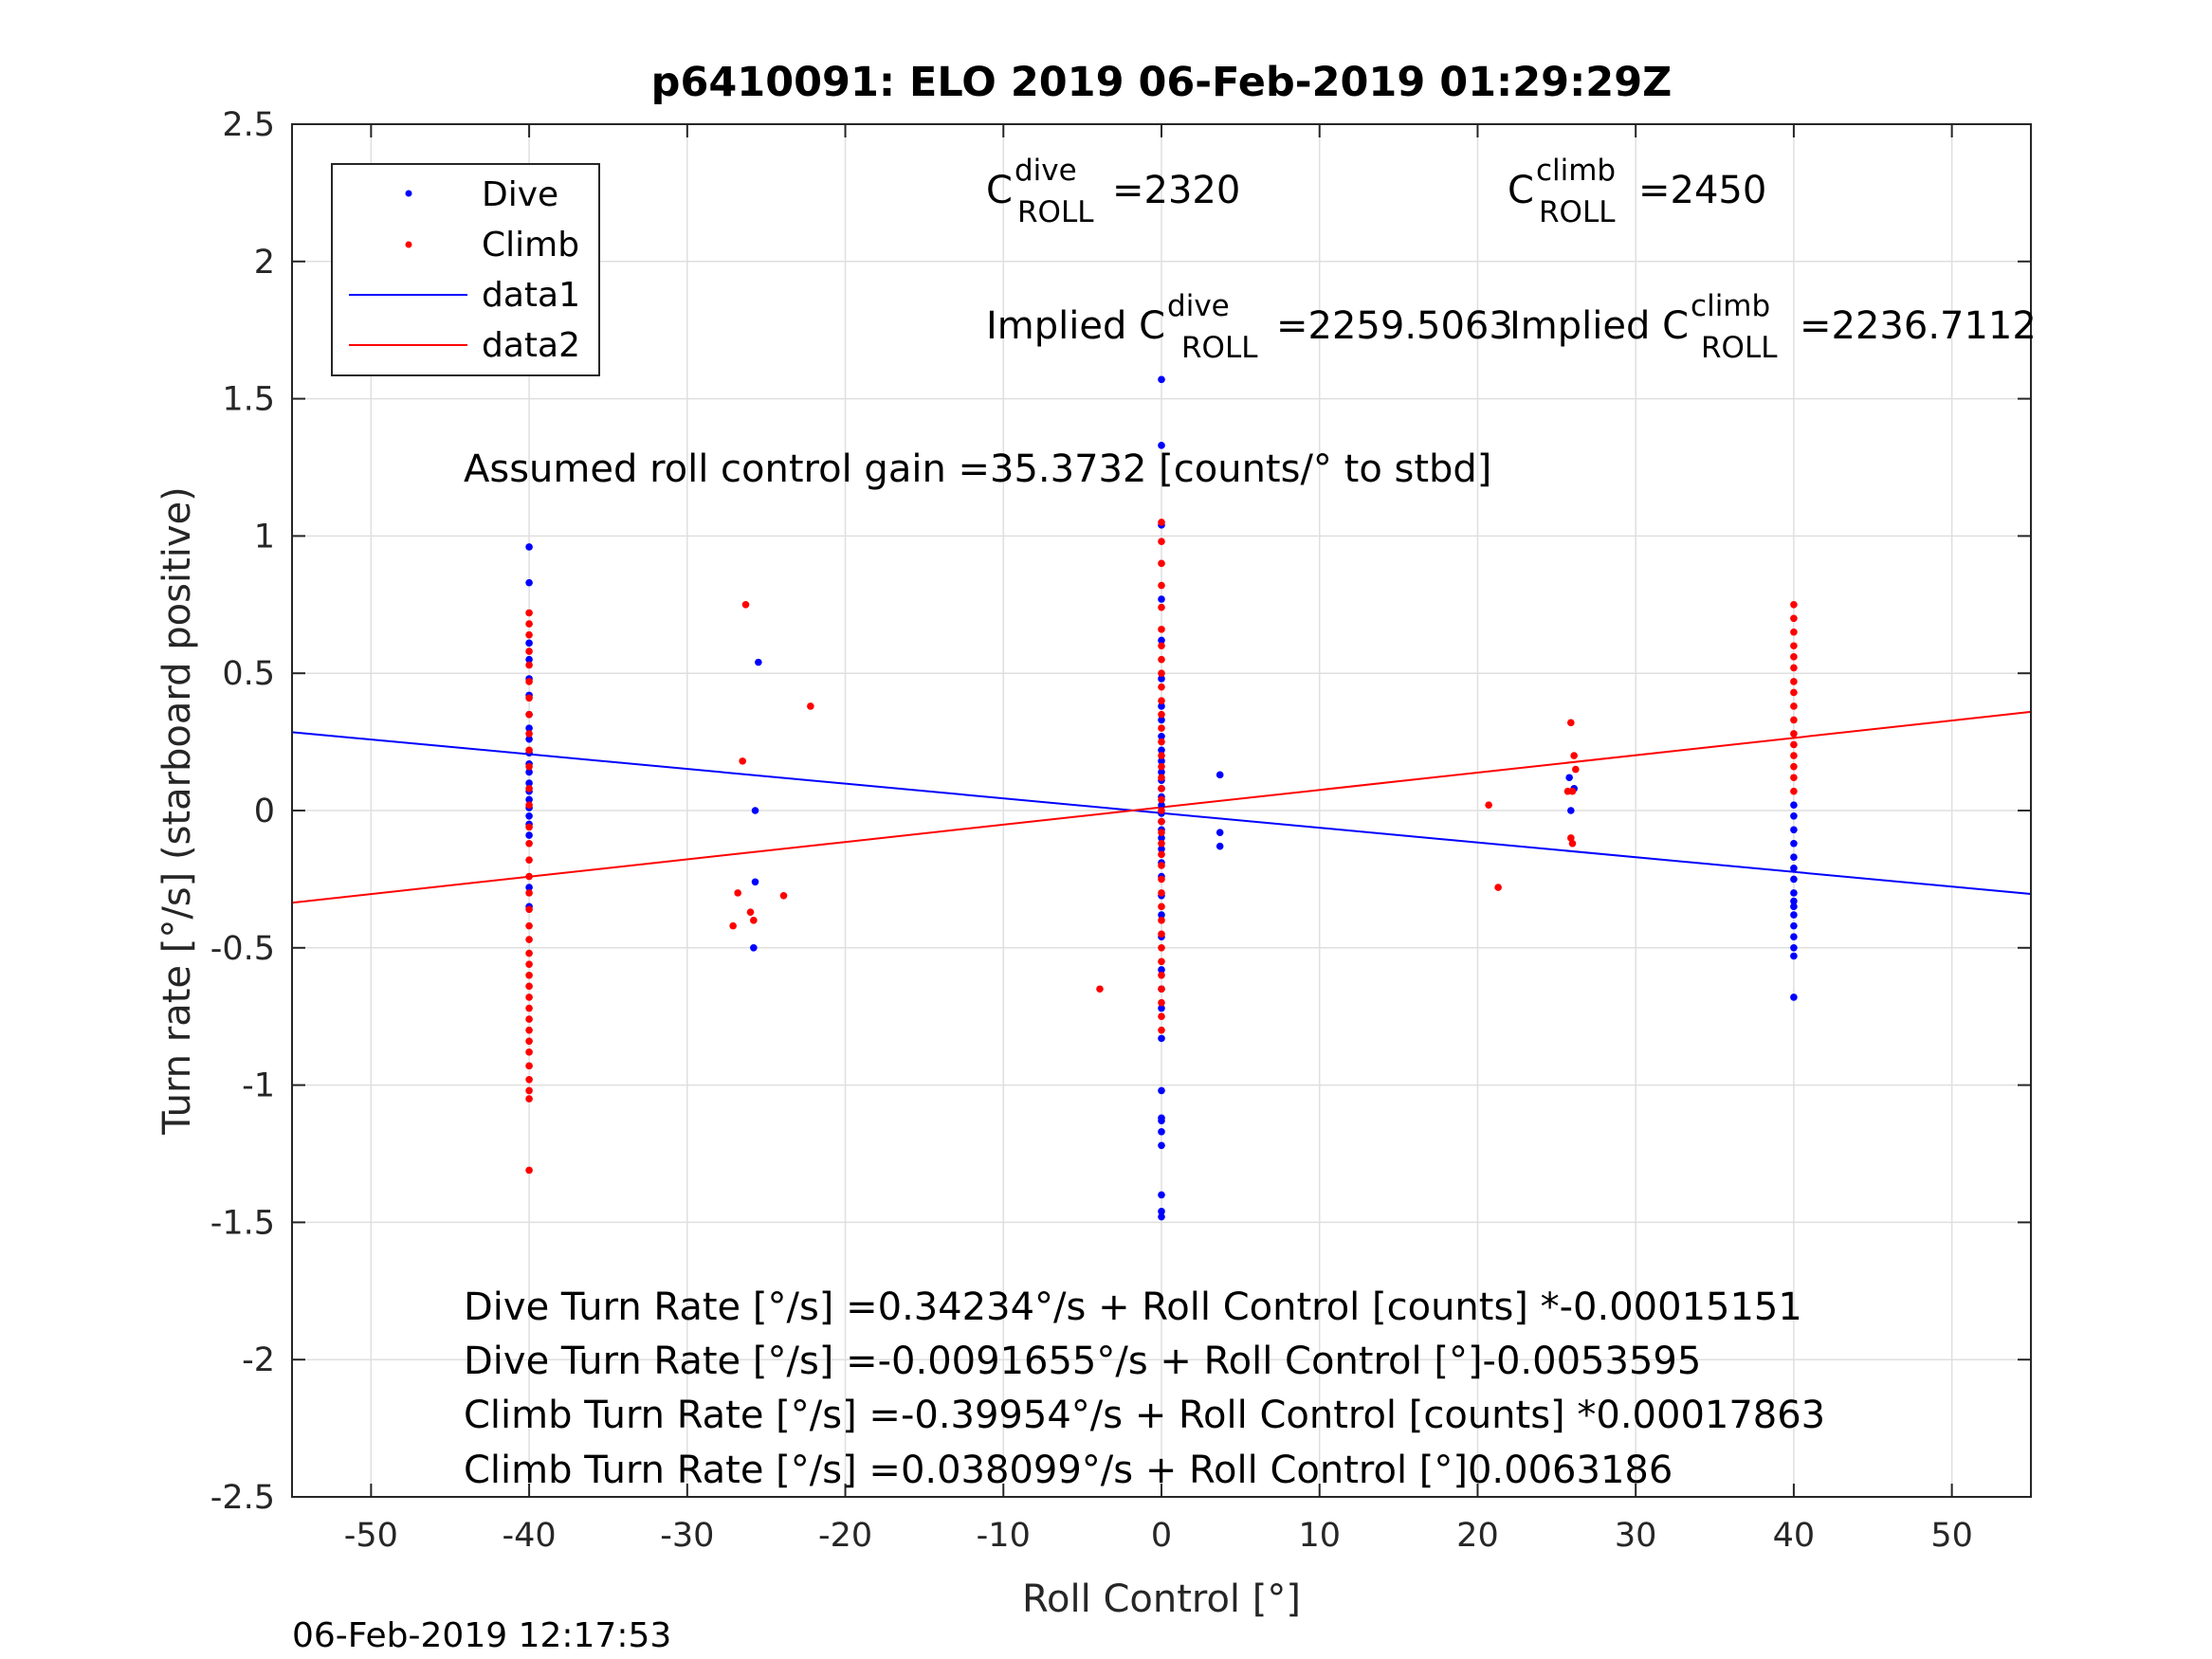 Image resolution: width=2212 pixels, height=1659 pixels. What do you see at coordinates (530, 245) in the screenshot?
I see `legend-label-climb: Climb` at bounding box center [530, 245].